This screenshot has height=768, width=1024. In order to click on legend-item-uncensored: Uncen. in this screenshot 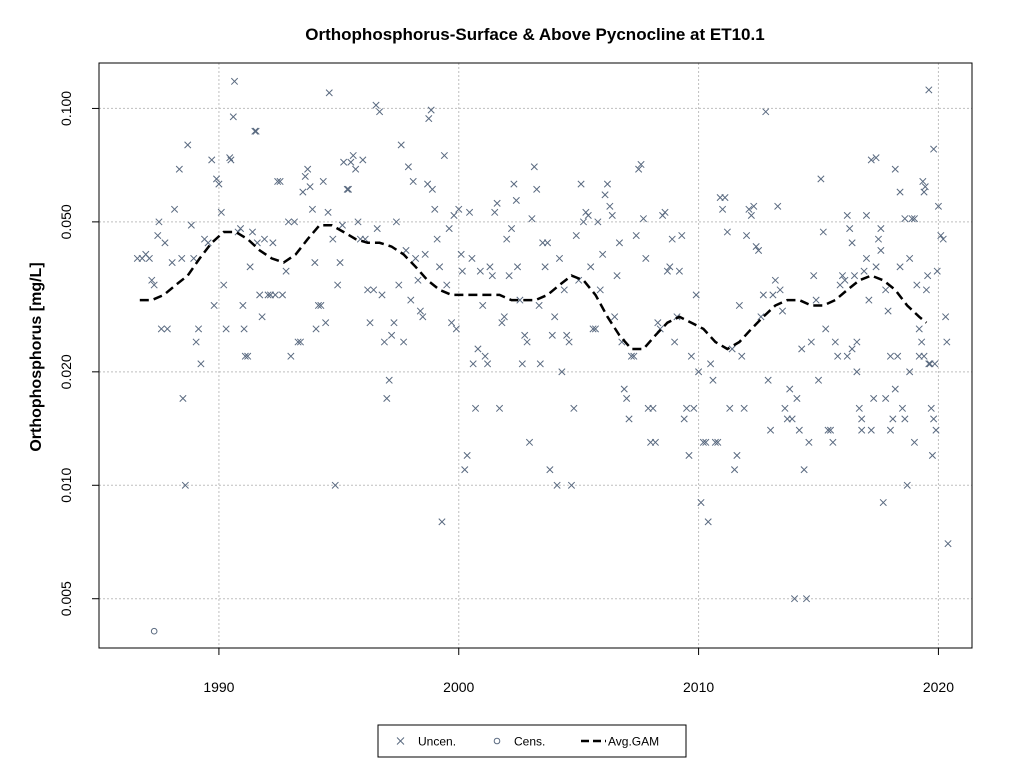, I will do `click(426, 742)`.